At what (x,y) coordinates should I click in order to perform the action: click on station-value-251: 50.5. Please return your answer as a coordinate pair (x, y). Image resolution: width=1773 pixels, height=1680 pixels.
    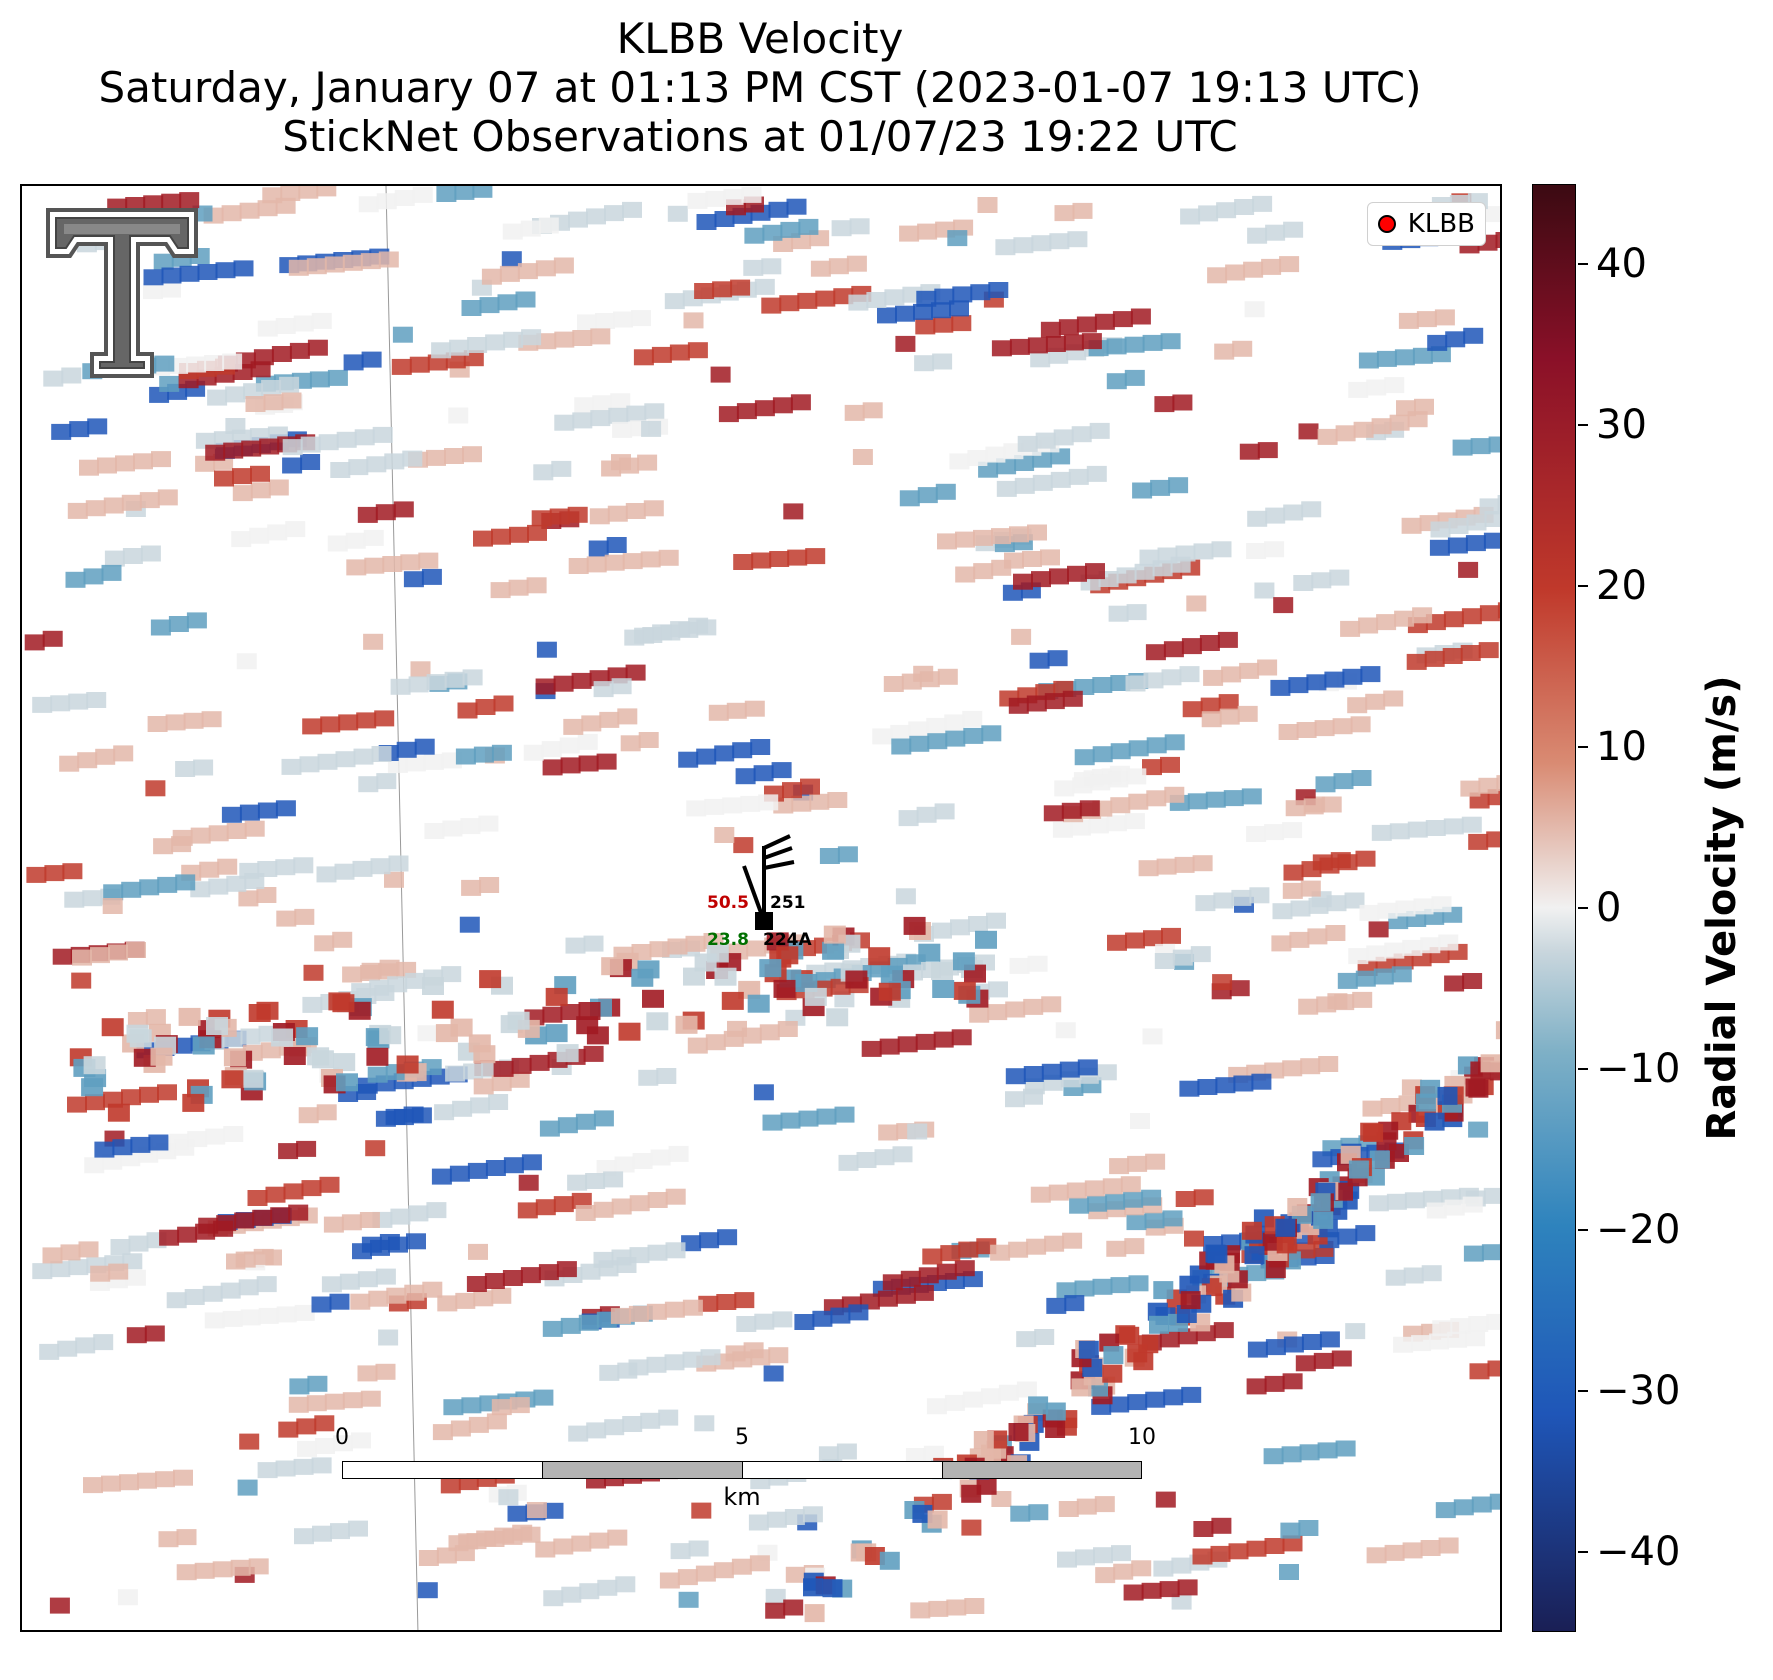
    Looking at the image, I should click on (728, 903).